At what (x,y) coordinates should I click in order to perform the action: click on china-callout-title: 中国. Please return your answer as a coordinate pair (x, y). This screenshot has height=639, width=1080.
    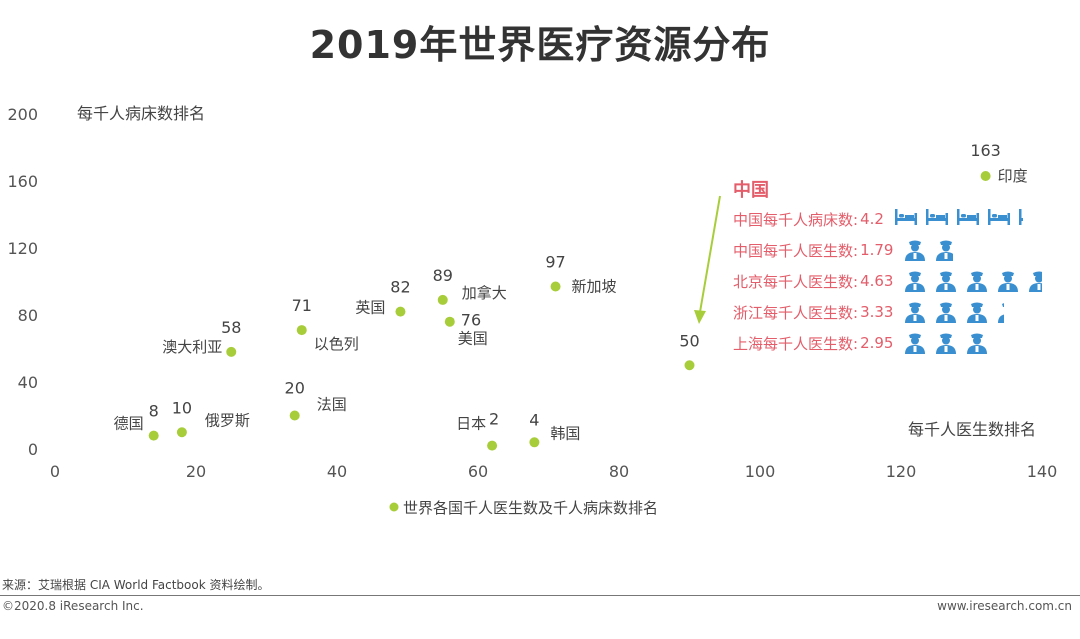
    Looking at the image, I should click on (751, 190).